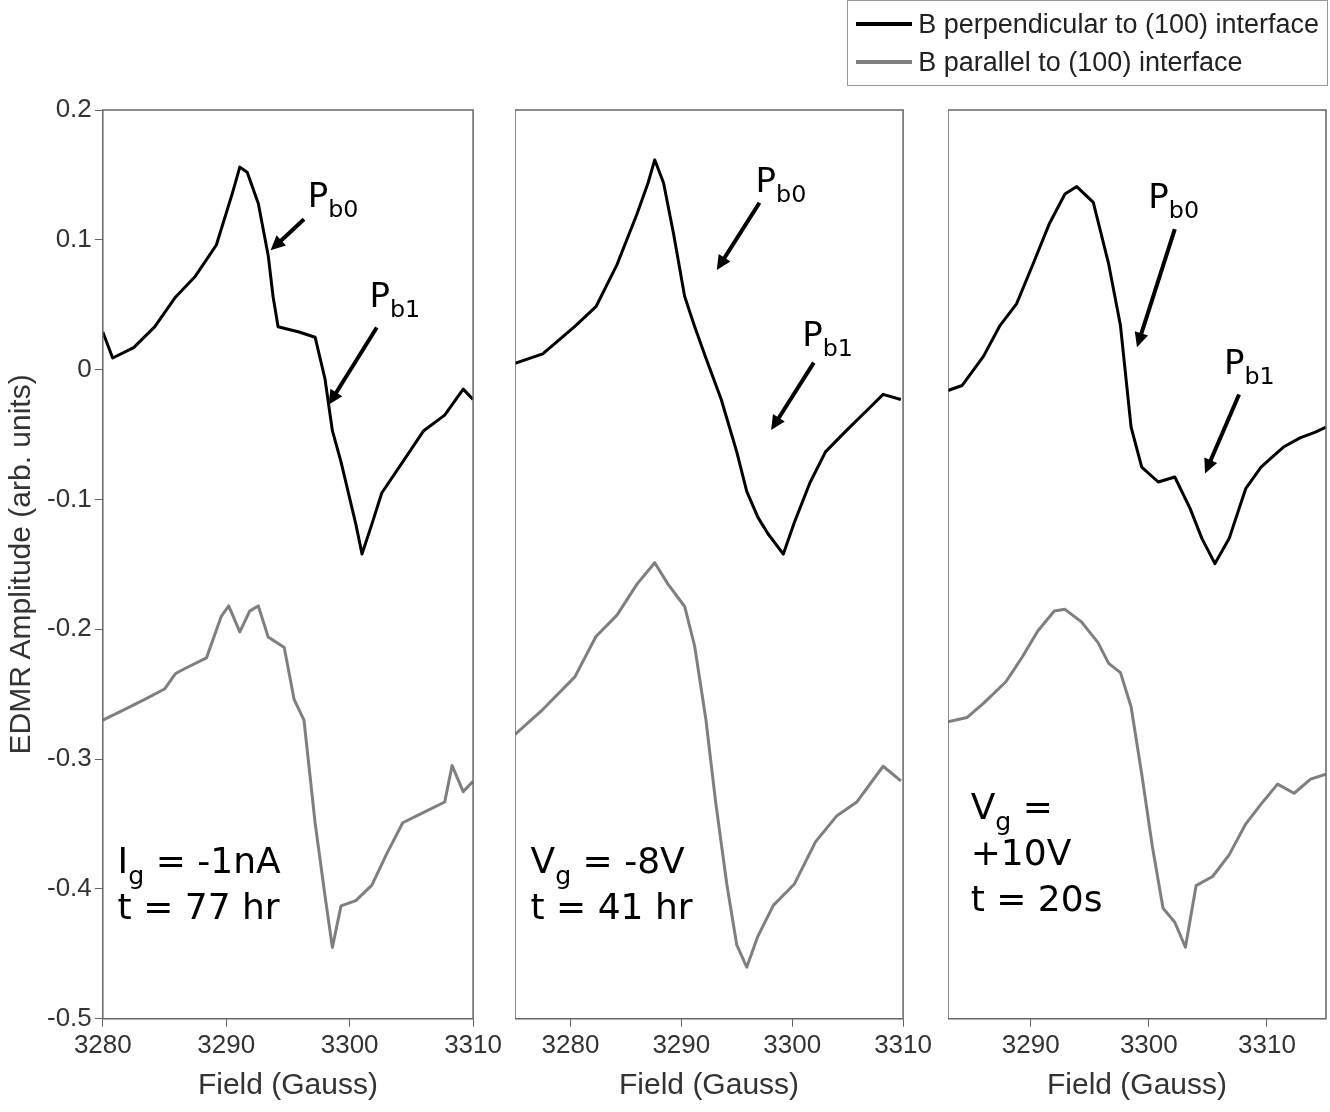  Describe the element at coordinates (69, 887) in the screenshot. I see `y-tick-label: -0.4` at that location.